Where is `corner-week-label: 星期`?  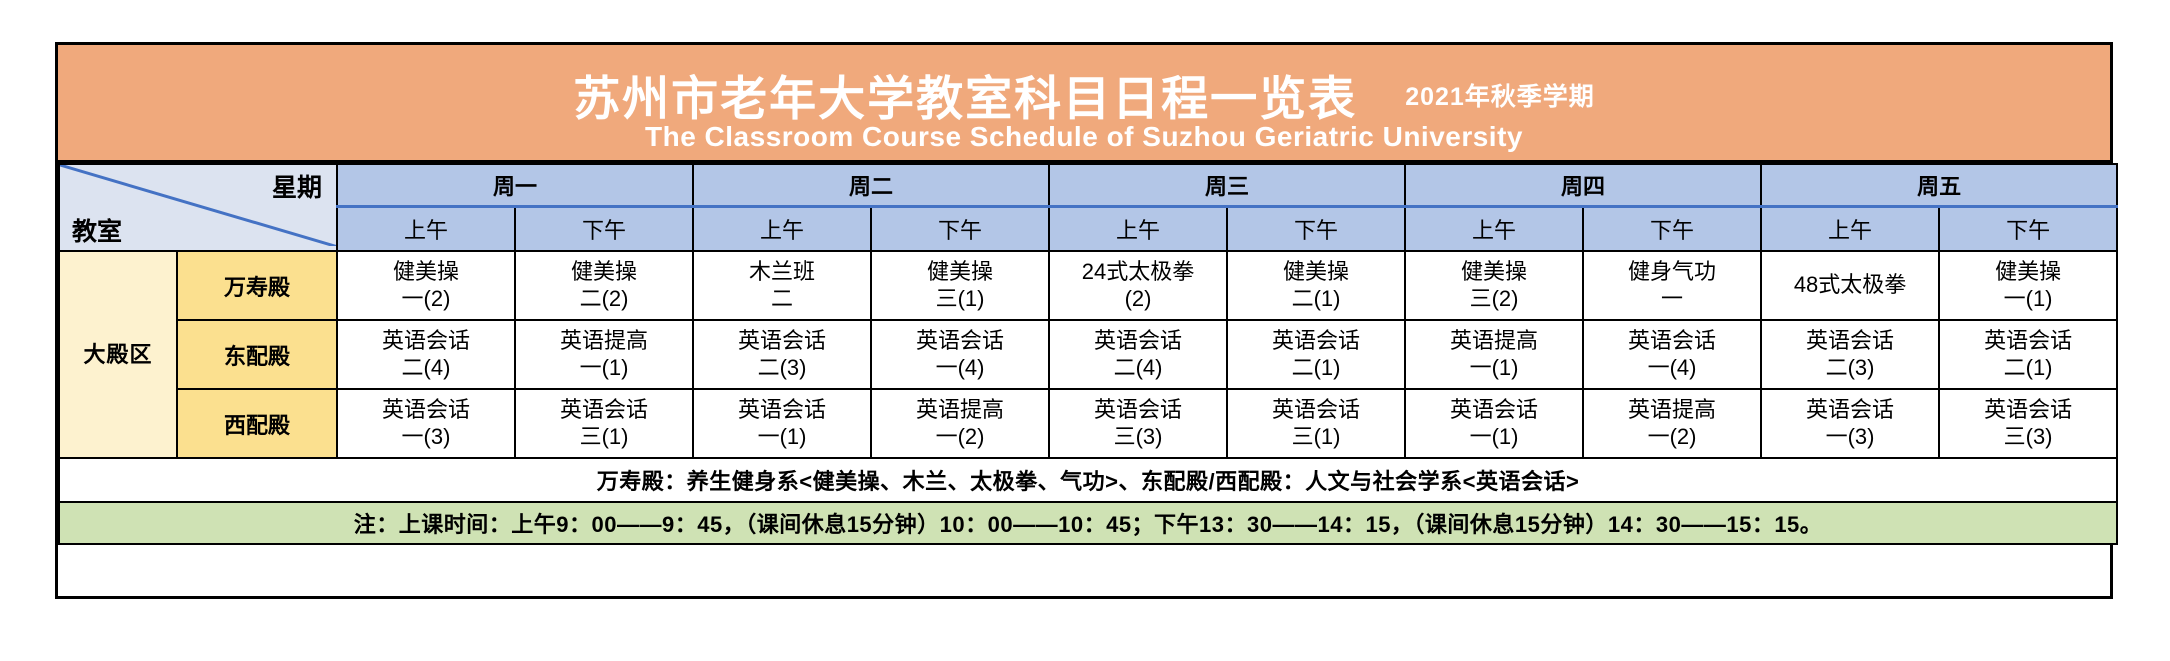 corner-week-label: 星期 is located at coordinates (296, 188).